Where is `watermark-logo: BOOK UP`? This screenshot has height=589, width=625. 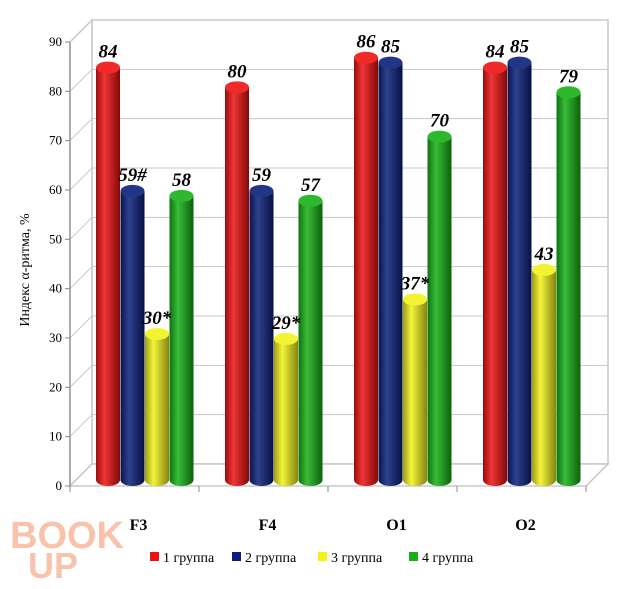
watermark-logo: BOOK UP is located at coordinates (67, 550).